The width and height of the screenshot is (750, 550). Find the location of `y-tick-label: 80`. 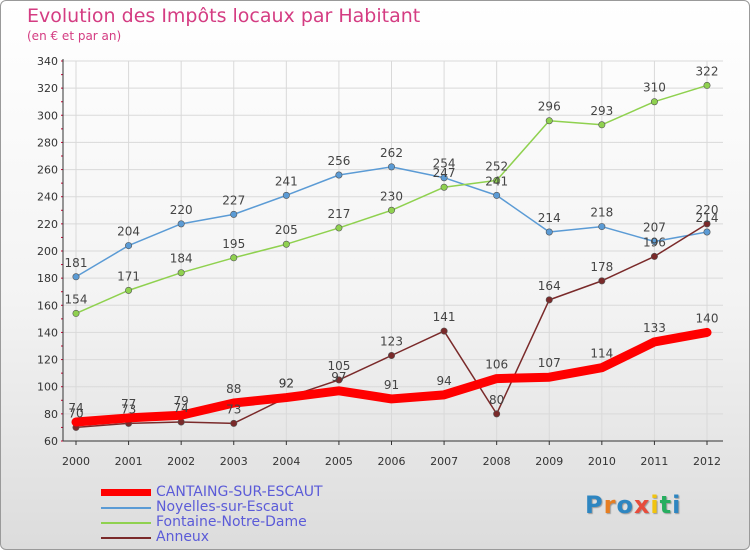

y-tick-label: 80 is located at coordinates (51, 414).